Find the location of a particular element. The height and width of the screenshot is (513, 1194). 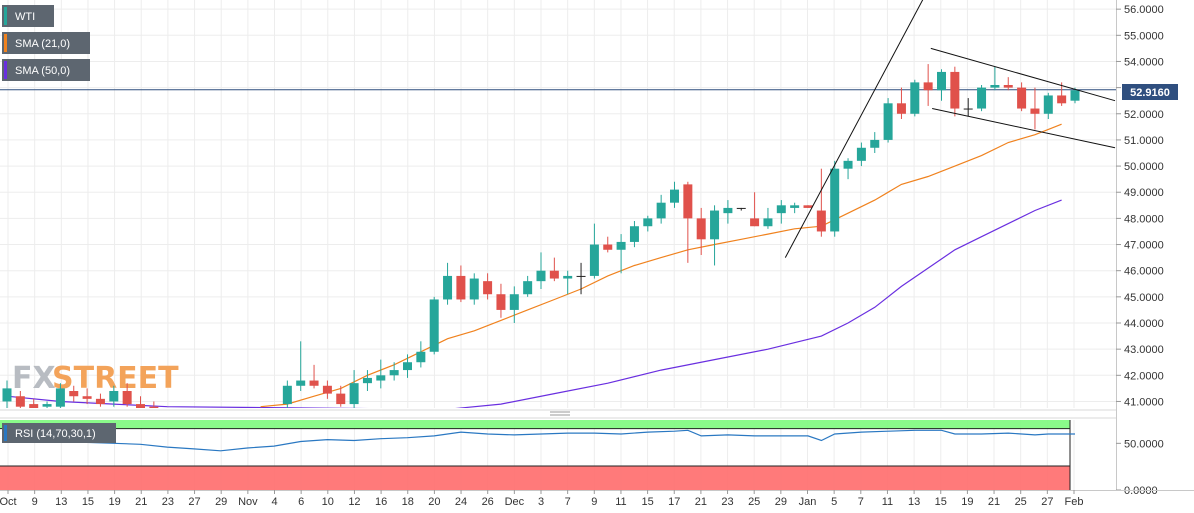

legend-sma21: SMA (21,0) is located at coordinates (46, 43).